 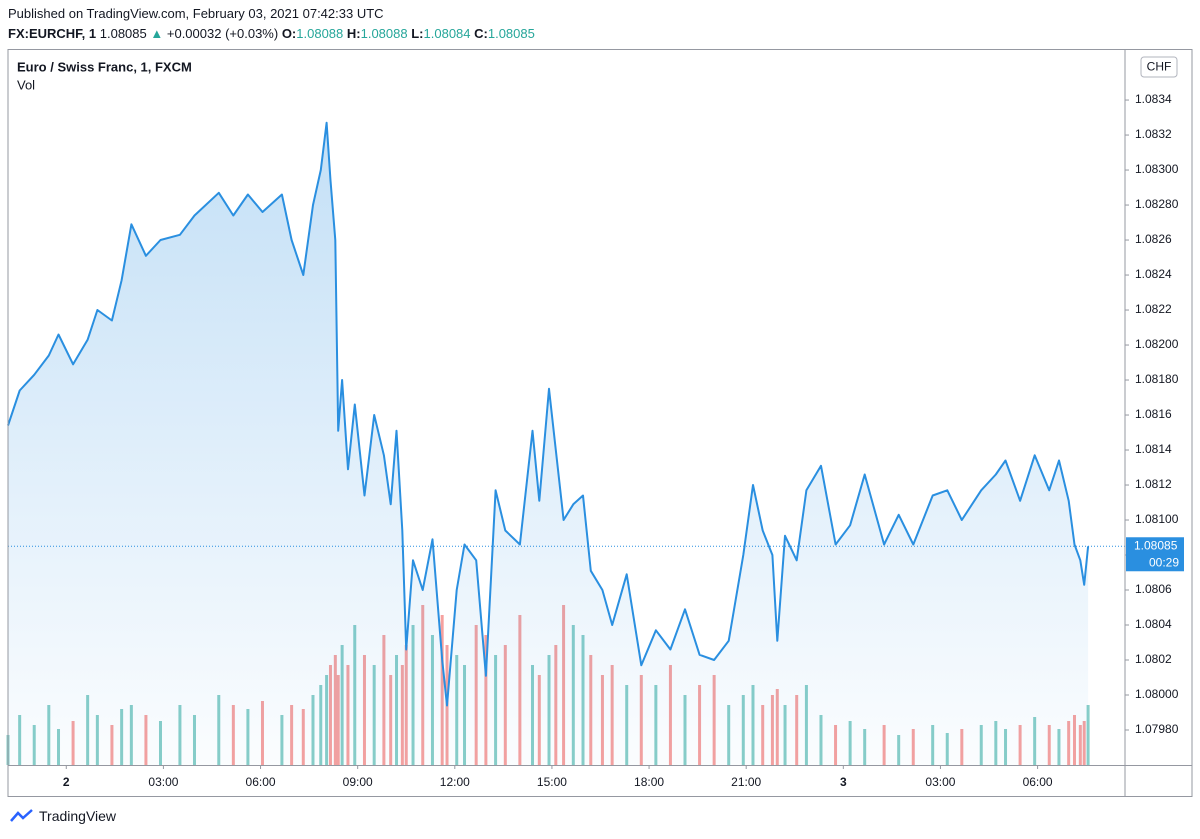 What do you see at coordinates (1153, 274) in the screenshot?
I see `y-tick-label: 1.0824` at bounding box center [1153, 274].